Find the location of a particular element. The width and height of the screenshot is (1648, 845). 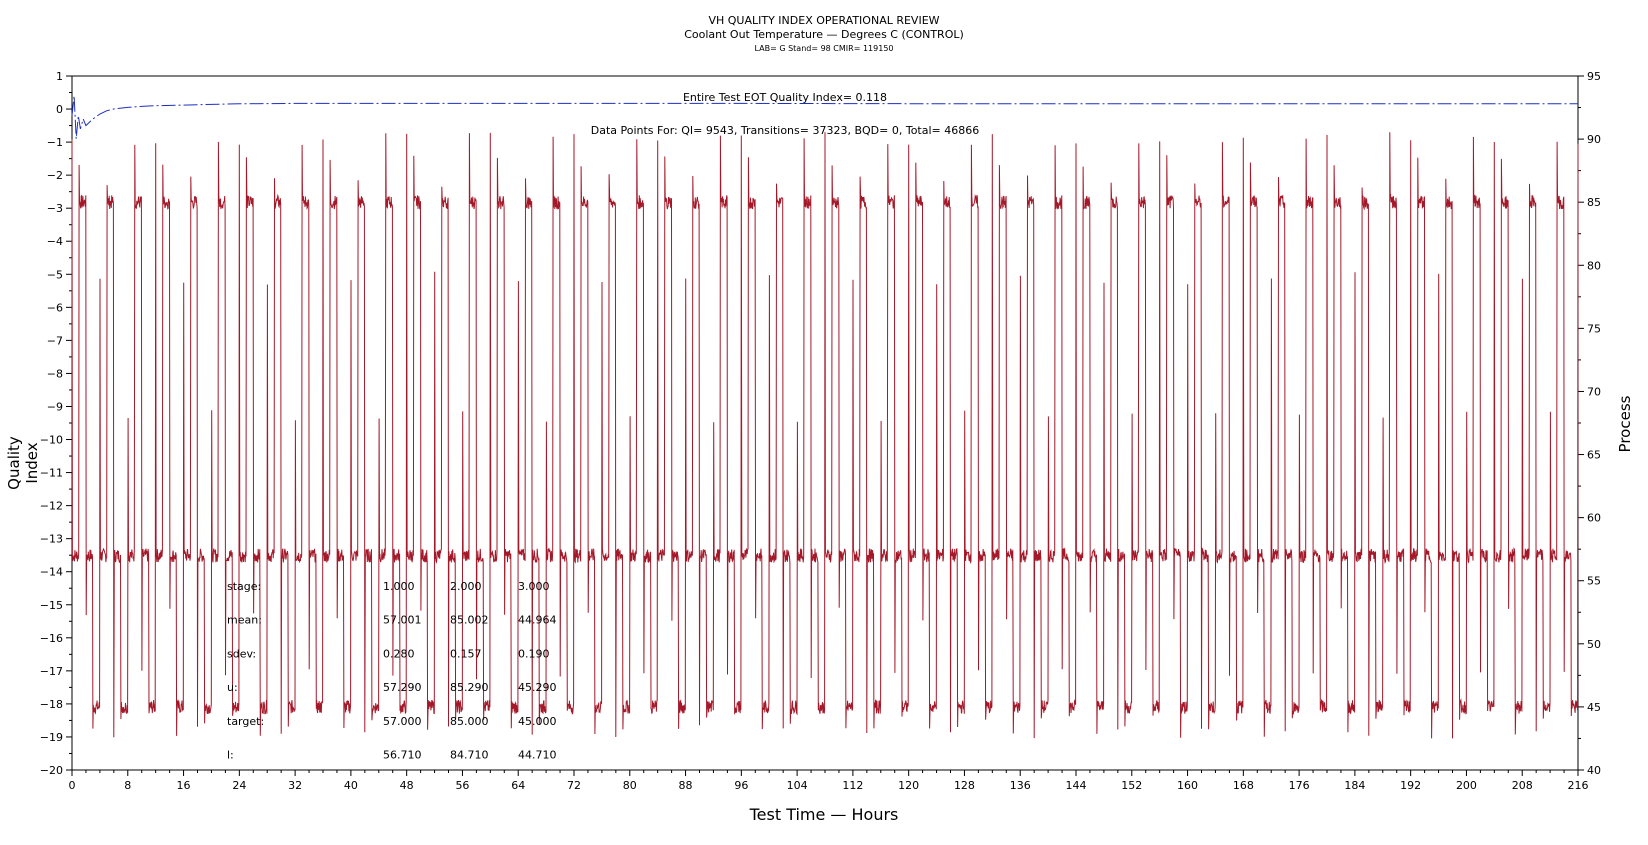

stats-cell: 44.964 is located at coordinates (537, 620).